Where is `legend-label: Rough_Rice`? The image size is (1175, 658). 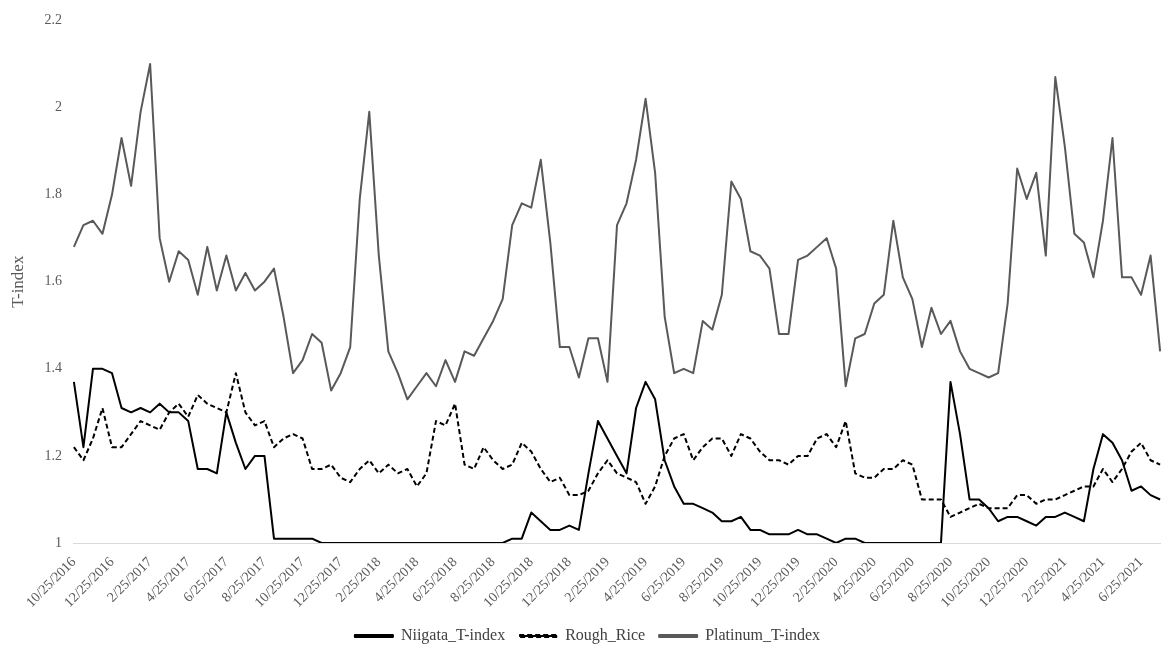 legend-label: Rough_Rice is located at coordinates (605, 635).